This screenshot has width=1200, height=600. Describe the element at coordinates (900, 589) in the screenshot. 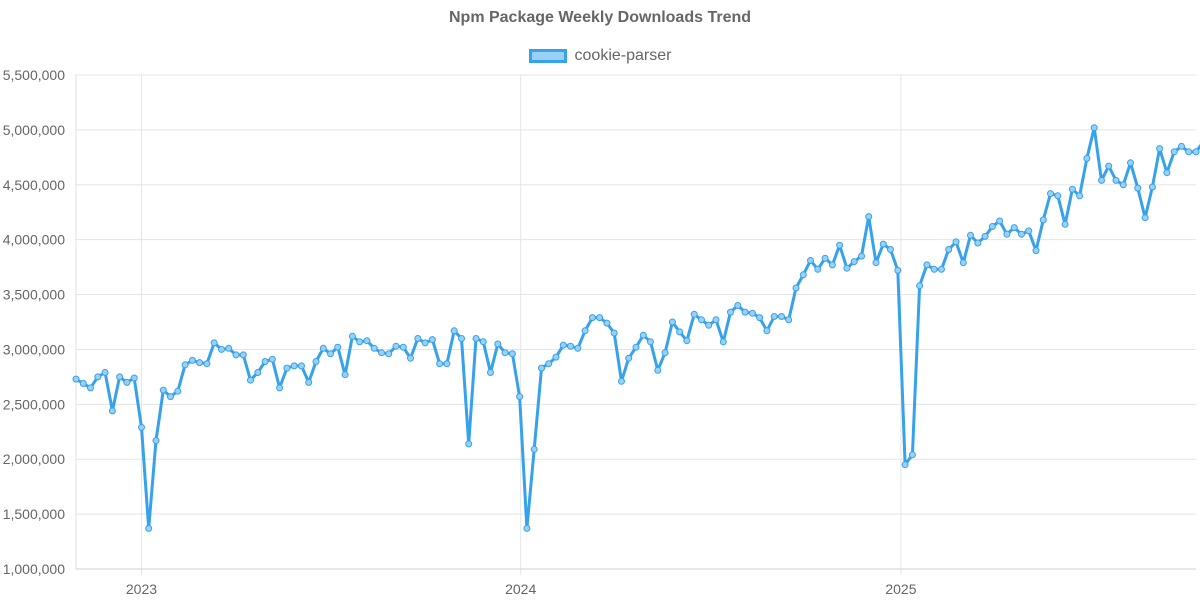

I see `x-tick-label: 2025` at that location.